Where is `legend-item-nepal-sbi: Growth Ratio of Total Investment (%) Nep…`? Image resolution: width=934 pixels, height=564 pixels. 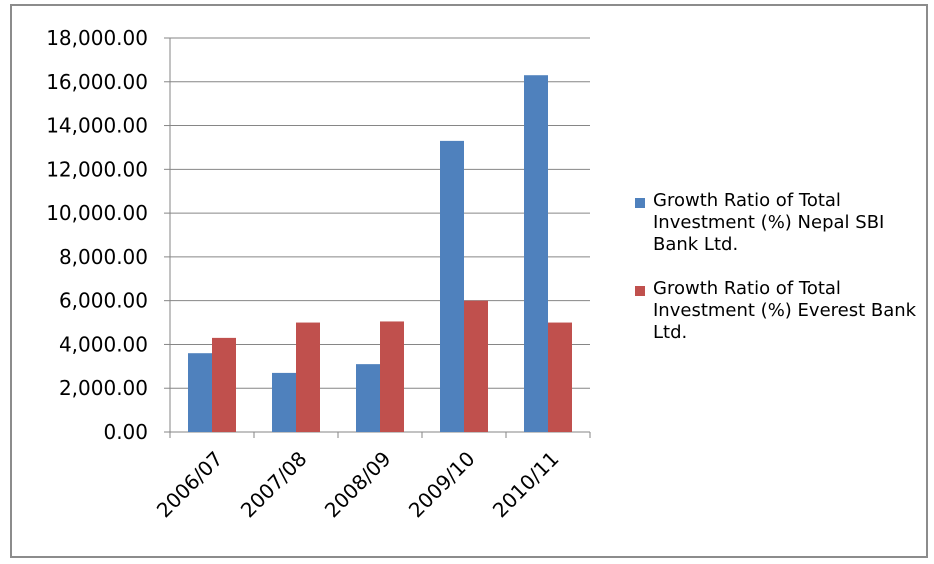 legend-item-nepal-sbi: Growth Ratio of Total Investment (%) Nep… is located at coordinates (778, 223).